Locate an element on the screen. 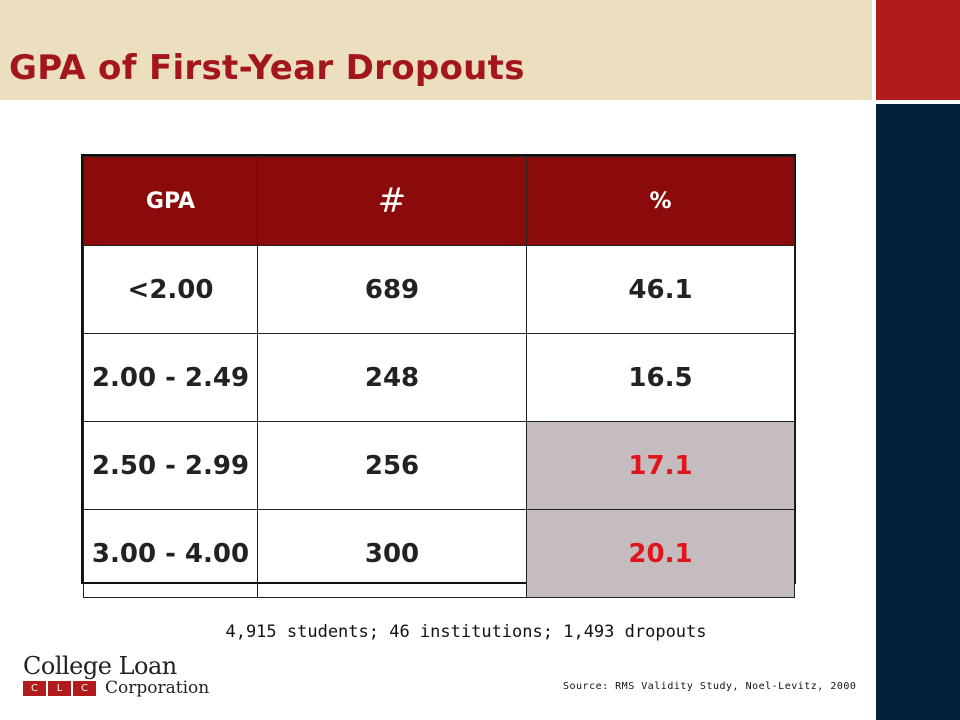  logo-line-2: Corporation is located at coordinates (157, 688).